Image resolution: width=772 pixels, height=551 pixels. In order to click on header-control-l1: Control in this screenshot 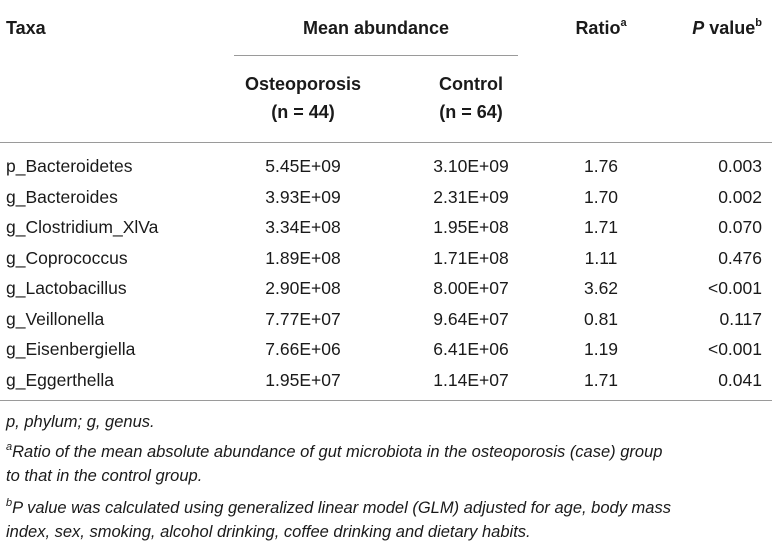, I will do `click(471, 84)`.